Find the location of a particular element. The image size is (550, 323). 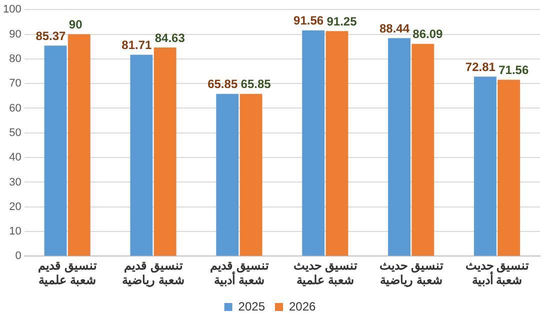

data-label: 84.63 is located at coordinates (170, 37).